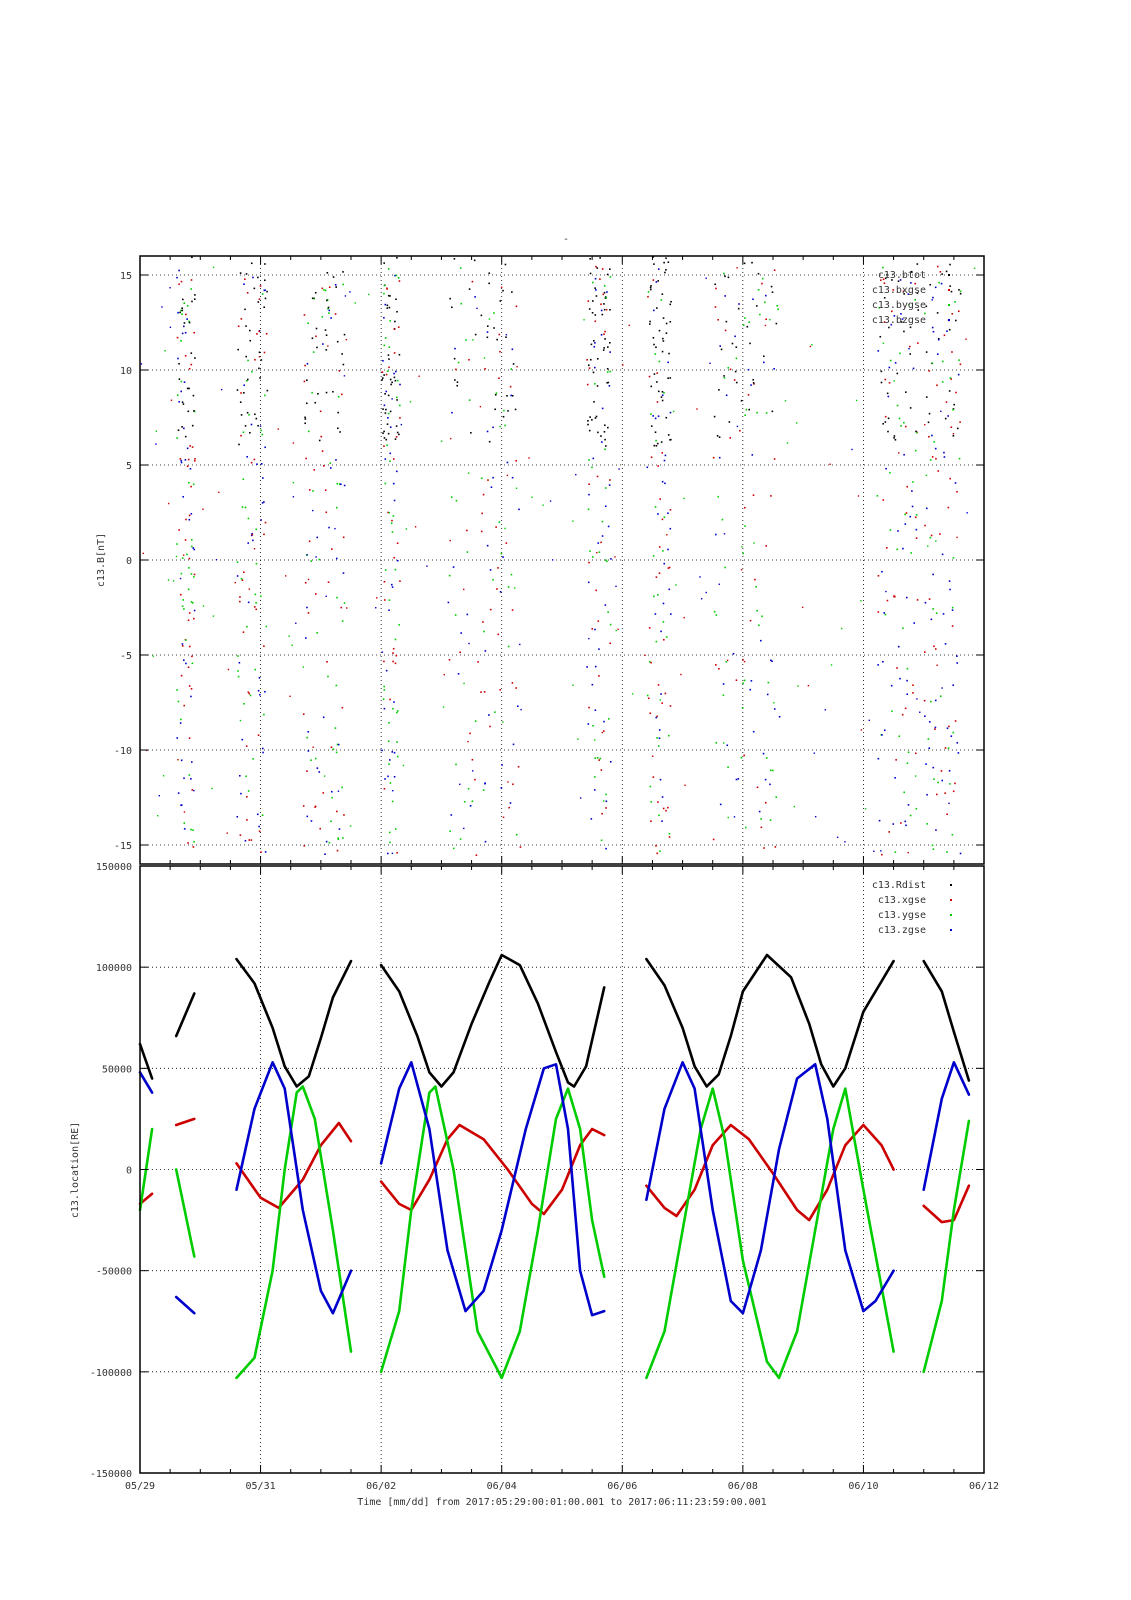 The height and width of the screenshot is (1600, 1131). I want to click on y-tick-label: 15, so click(126, 276).